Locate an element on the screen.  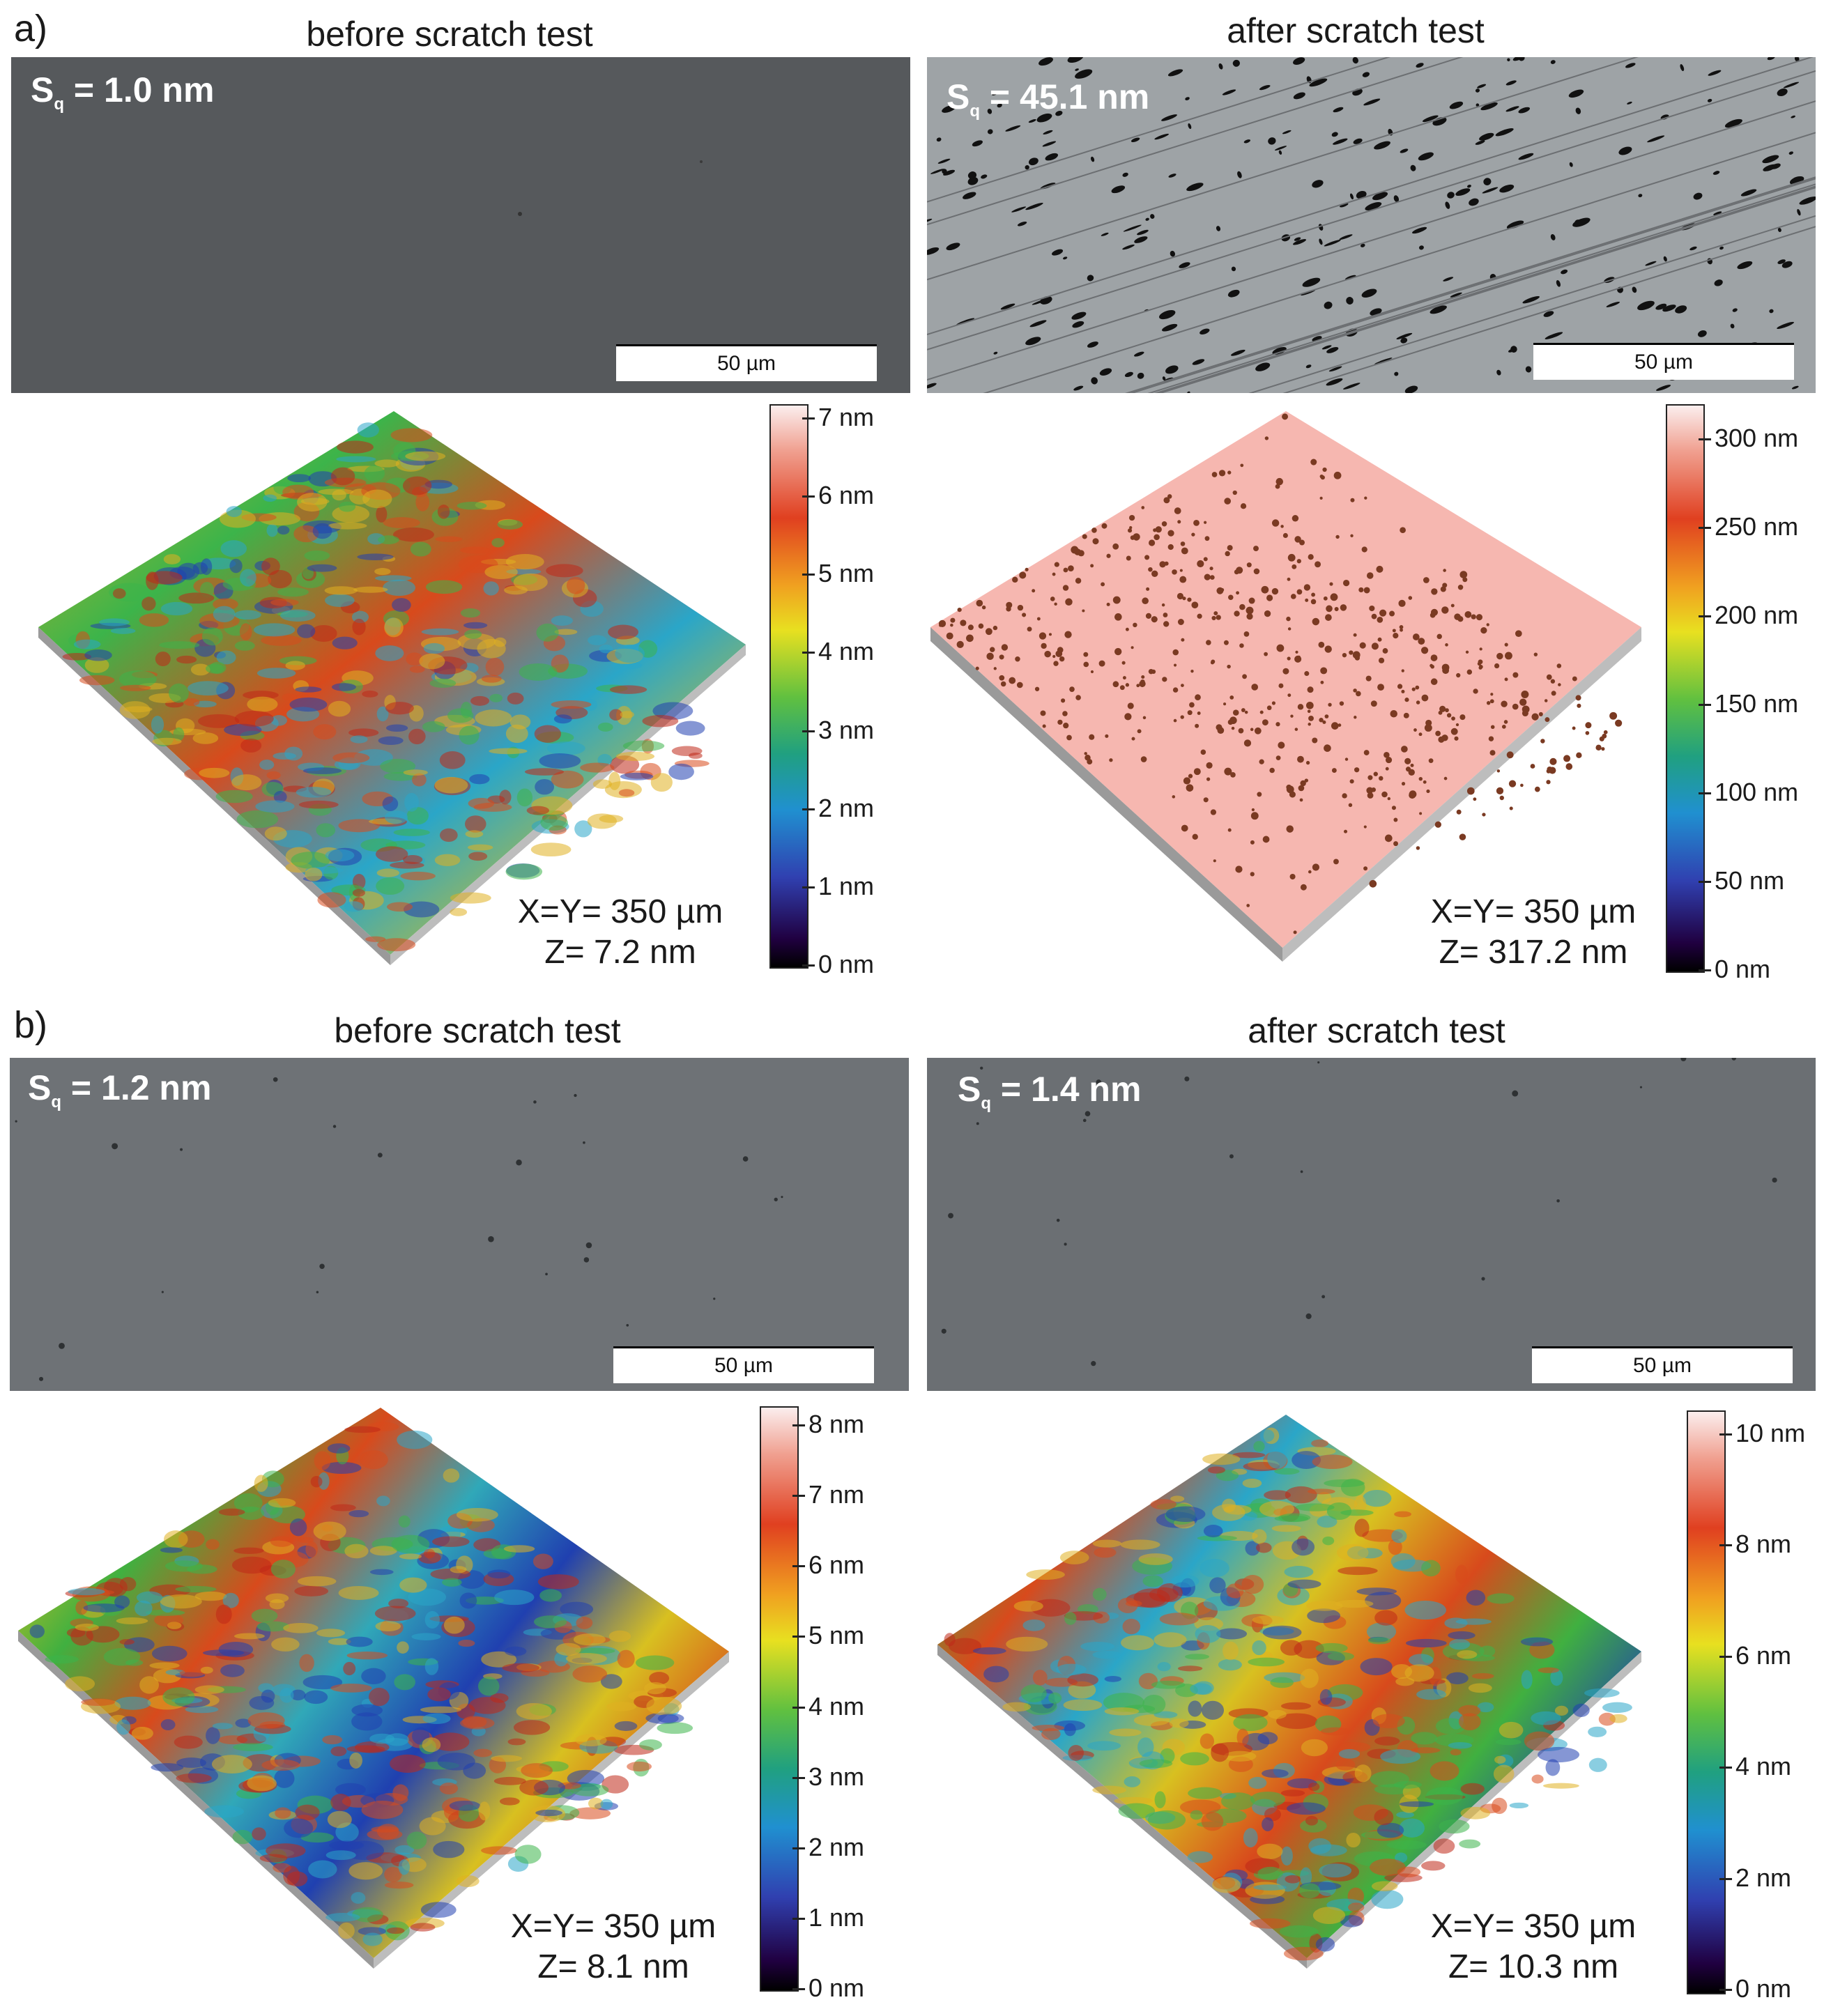
panel-b-right-scale-bar: 50 µm is located at coordinates (1663, 1364).